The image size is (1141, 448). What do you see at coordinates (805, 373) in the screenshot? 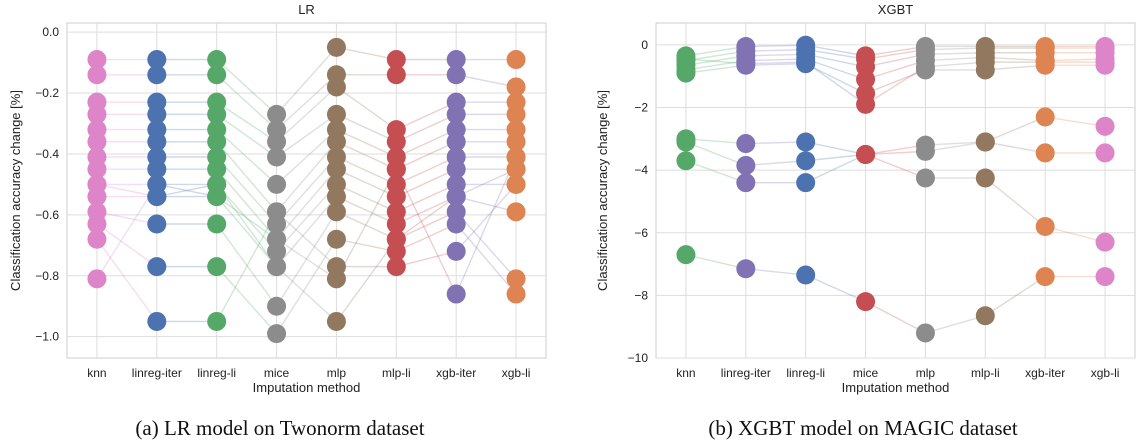
I see `xgbt-xtick-label-linreg-li: linreg-li` at bounding box center [805, 373].